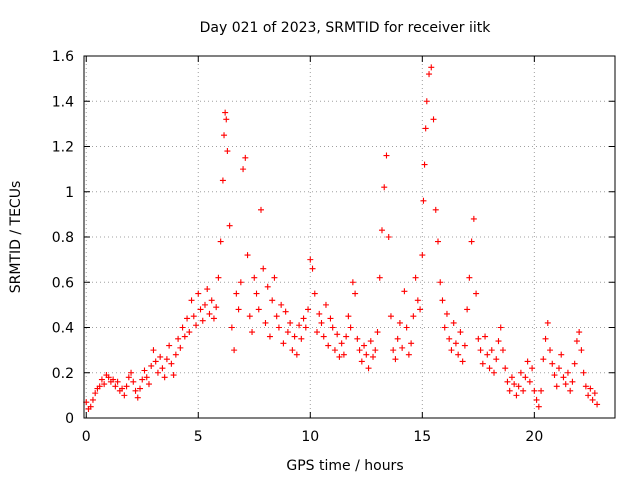  What do you see at coordinates (63, 374) in the screenshot?
I see `y-tick-label: 0.2` at bounding box center [63, 374].